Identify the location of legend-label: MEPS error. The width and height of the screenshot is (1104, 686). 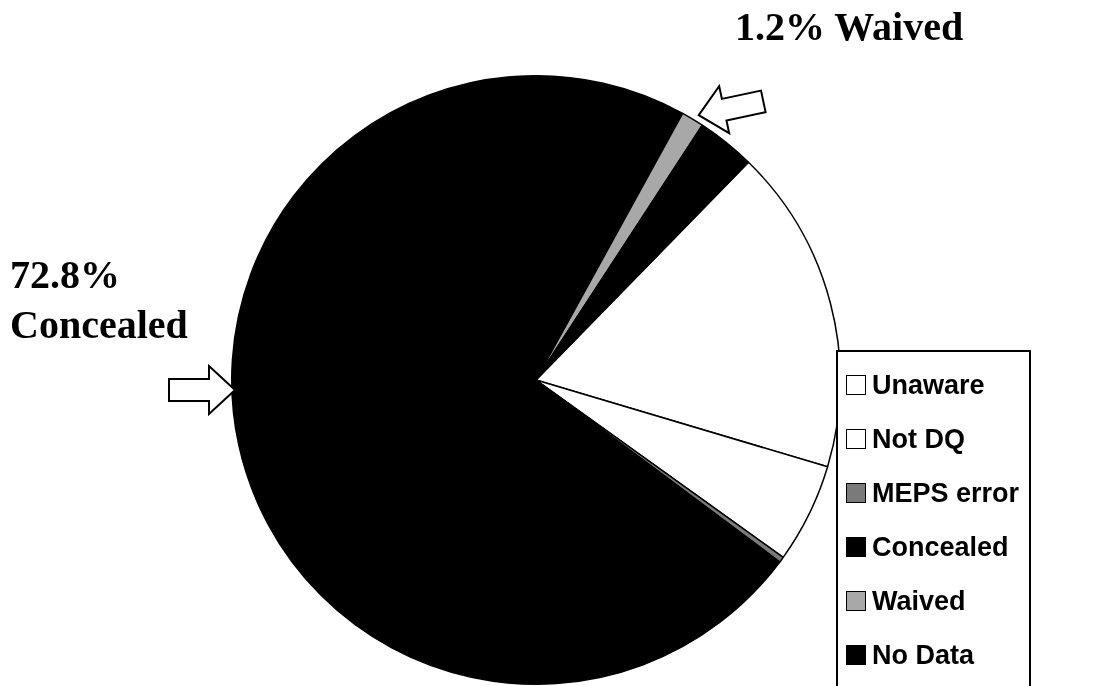
(946, 493).